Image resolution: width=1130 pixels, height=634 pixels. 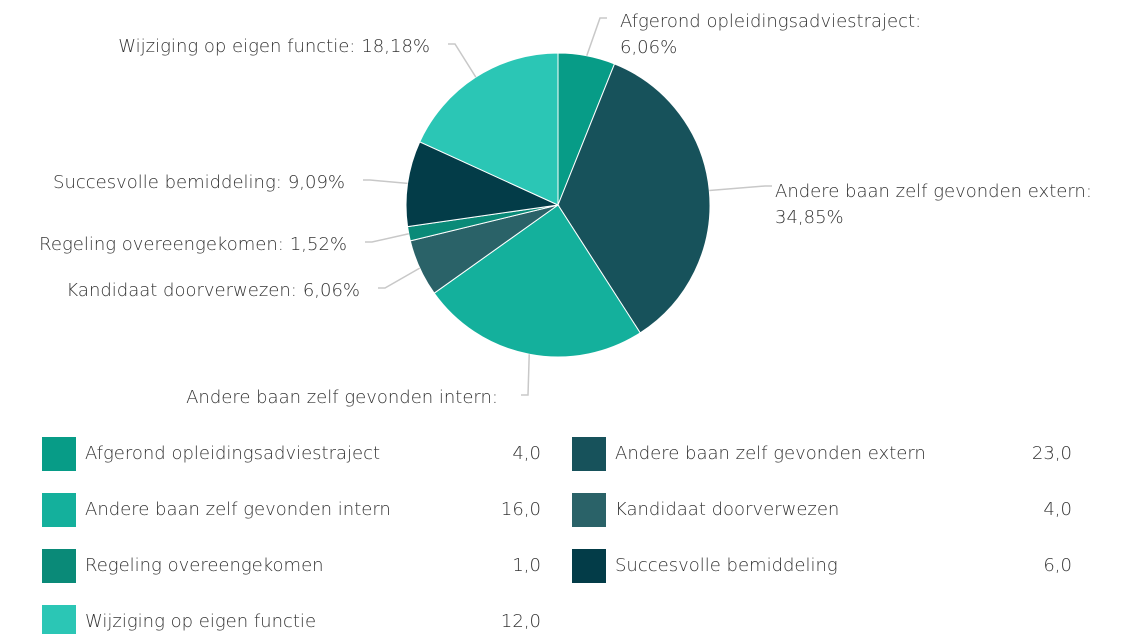 What do you see at coordinates (200, 621) in the screenshot?
I see `legend-label: Wijziging op eigen functie` at bounding box center [200, 621].